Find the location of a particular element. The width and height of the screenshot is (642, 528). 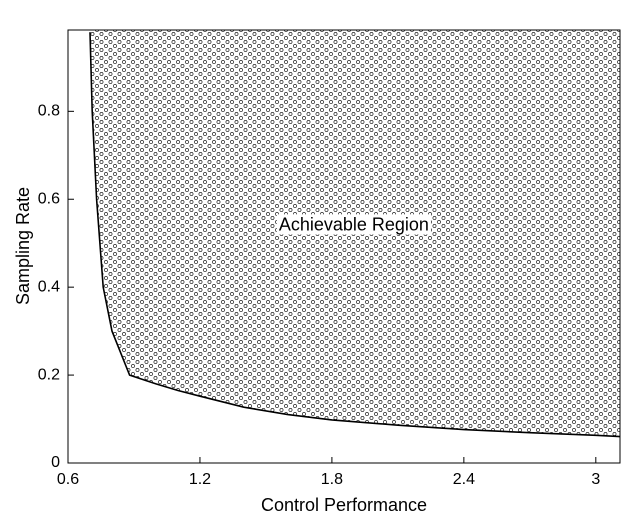

y-tick-label: 0.4 is located at coordinates (49, 286).